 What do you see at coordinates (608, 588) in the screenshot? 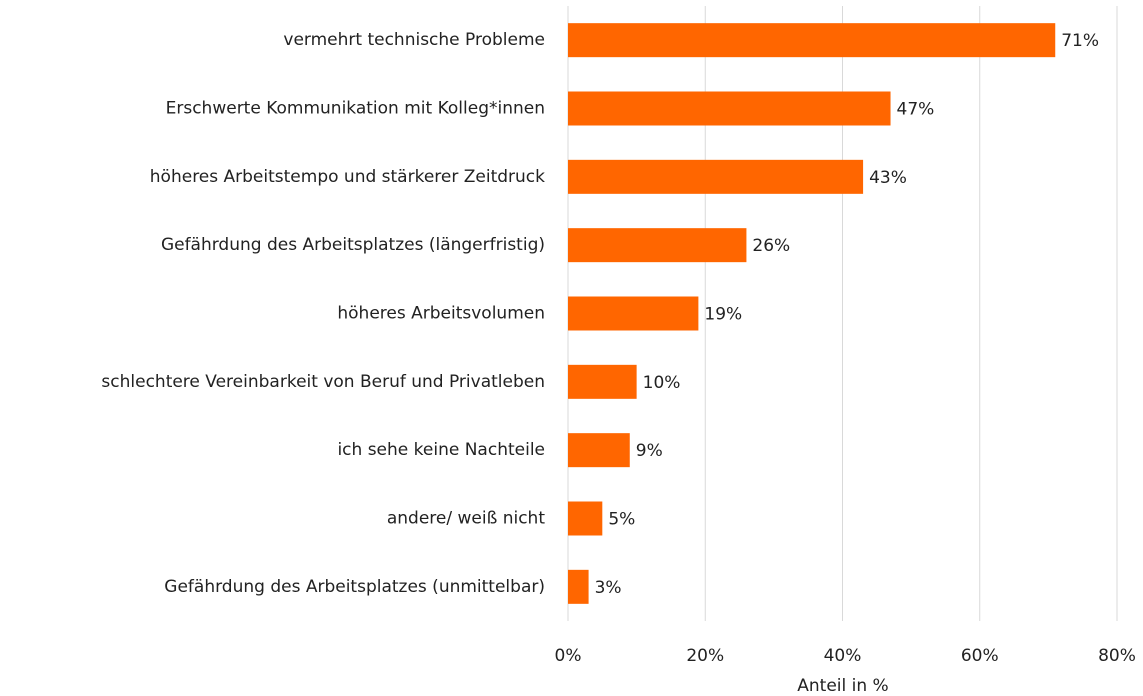
I see `data-label: 3%` at bounding box center [608, 588].